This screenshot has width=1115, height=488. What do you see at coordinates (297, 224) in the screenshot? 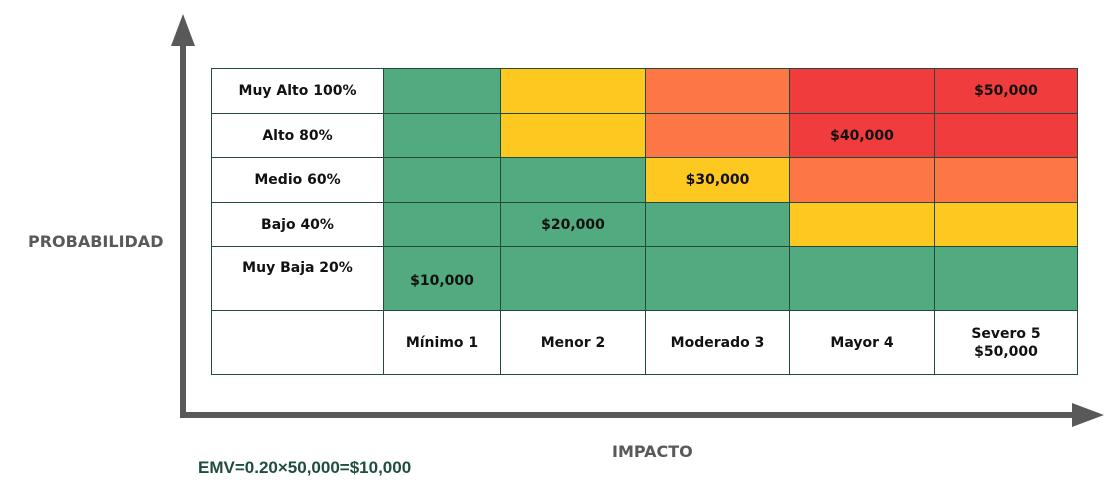
I see `probability-label: Bajo 40%` at bounding box center [297, 224].